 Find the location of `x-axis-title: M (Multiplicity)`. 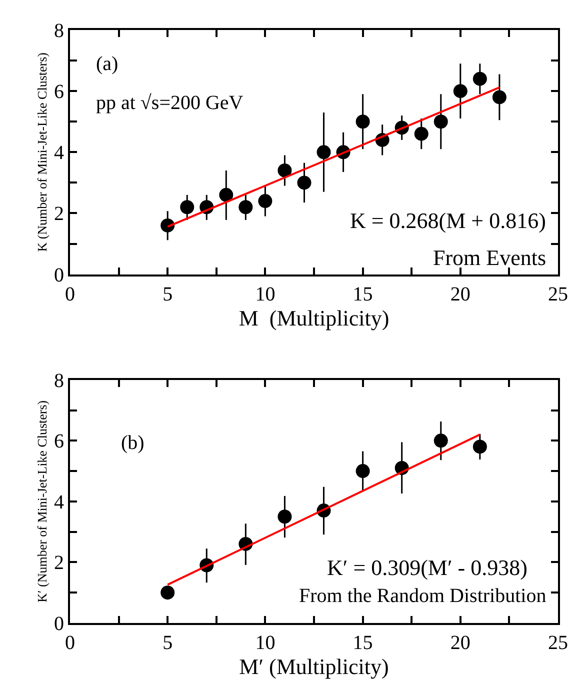

x-axis-title: M (Multiplicity) is located at coordinates (314, 317).